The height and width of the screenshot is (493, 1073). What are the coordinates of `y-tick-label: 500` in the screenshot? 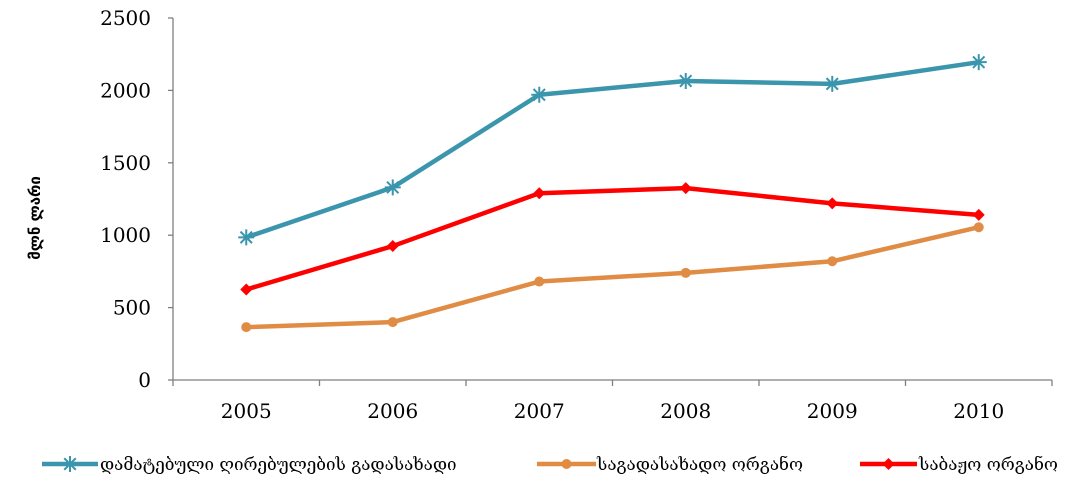 It's located at (132, 308).